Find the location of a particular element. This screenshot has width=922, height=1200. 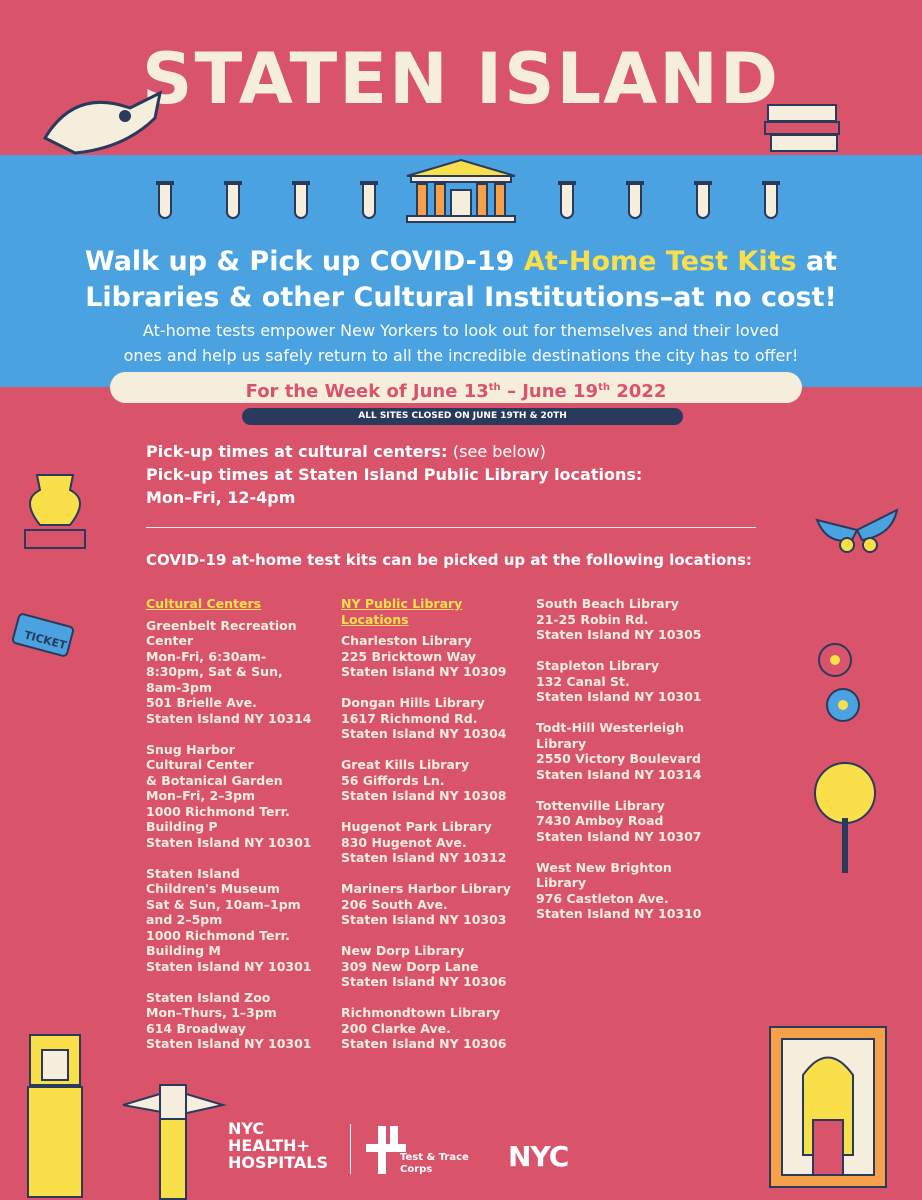

pickup-cultural-label: Pick-up times at cultural centers: is located at coordinates (297, 451).